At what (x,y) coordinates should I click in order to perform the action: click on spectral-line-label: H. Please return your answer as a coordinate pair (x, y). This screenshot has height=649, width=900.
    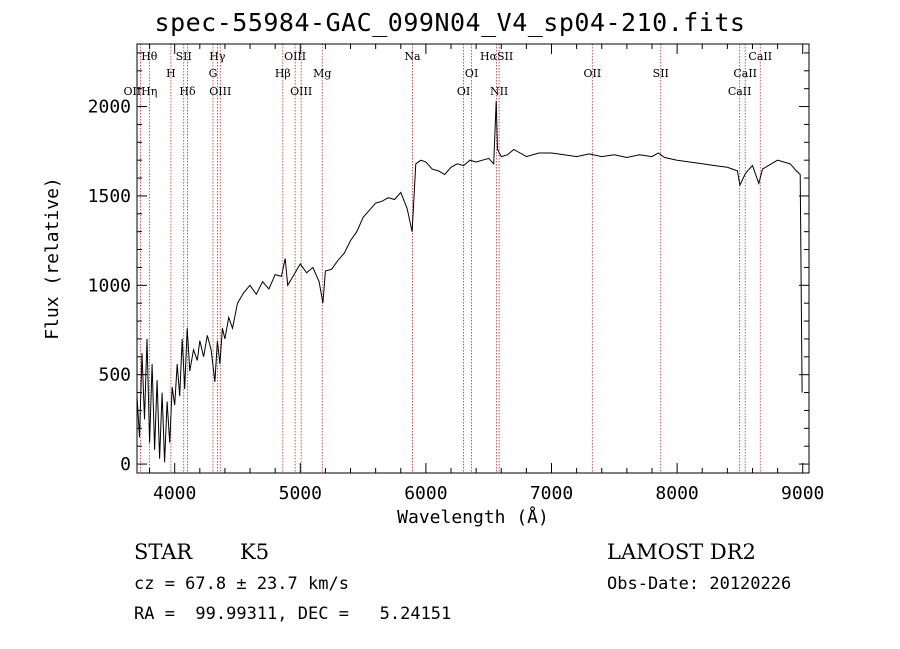
    Looking at the image, I should click on (171, 73).